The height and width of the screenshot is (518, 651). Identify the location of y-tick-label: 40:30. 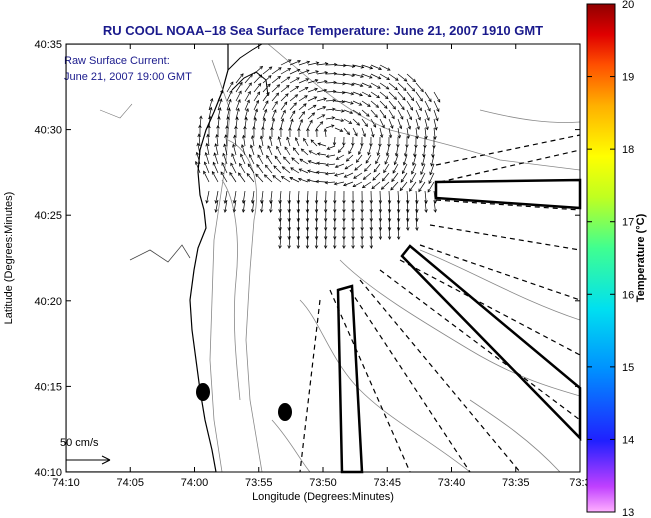
(48, 131).